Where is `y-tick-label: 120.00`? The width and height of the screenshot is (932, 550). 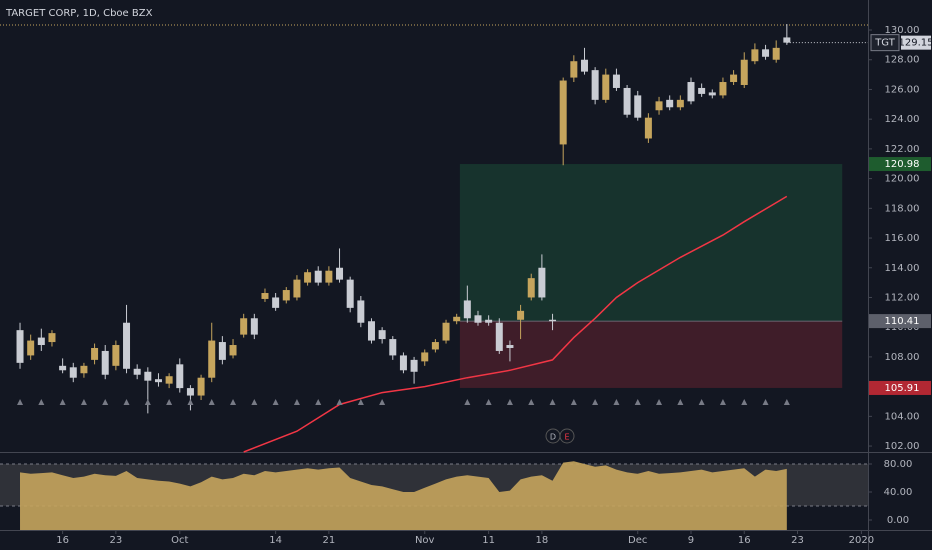
y-tick-label: 120.00 is located at coordinates (902, 179).